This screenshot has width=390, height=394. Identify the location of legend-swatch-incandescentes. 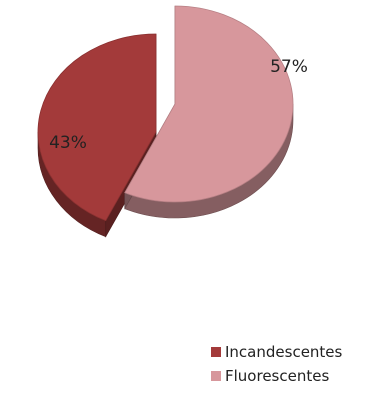
(216, 352).